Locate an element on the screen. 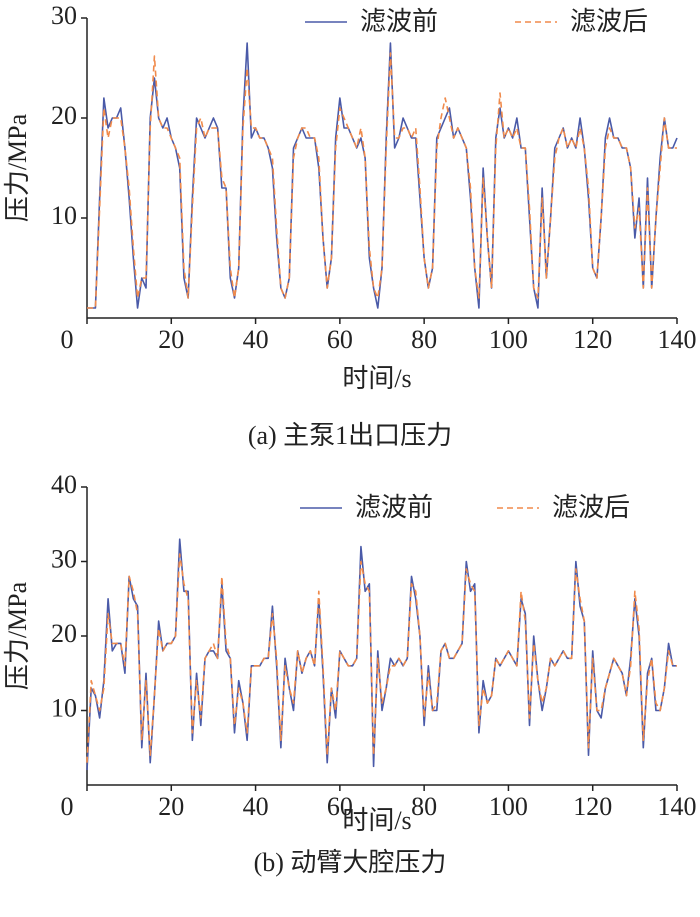 The height and width of the screenshot is (917, 700). chart-title: (a) 主泵1出口压力 is located at coordinates (350, 435).